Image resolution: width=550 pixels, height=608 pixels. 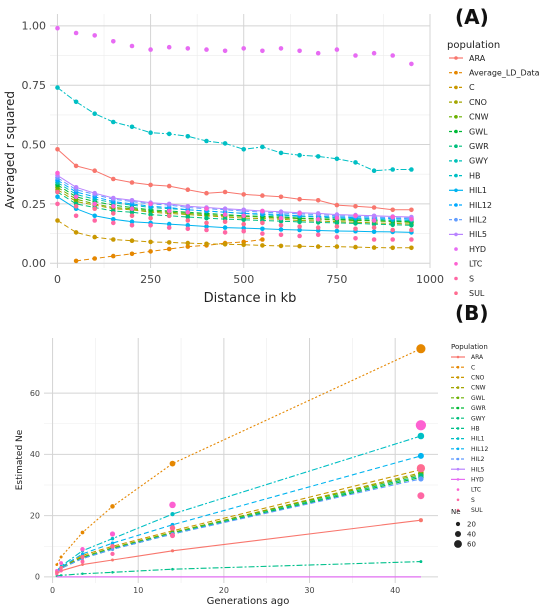 I want to click on series-line-hil12, so click(x=239, y=513).